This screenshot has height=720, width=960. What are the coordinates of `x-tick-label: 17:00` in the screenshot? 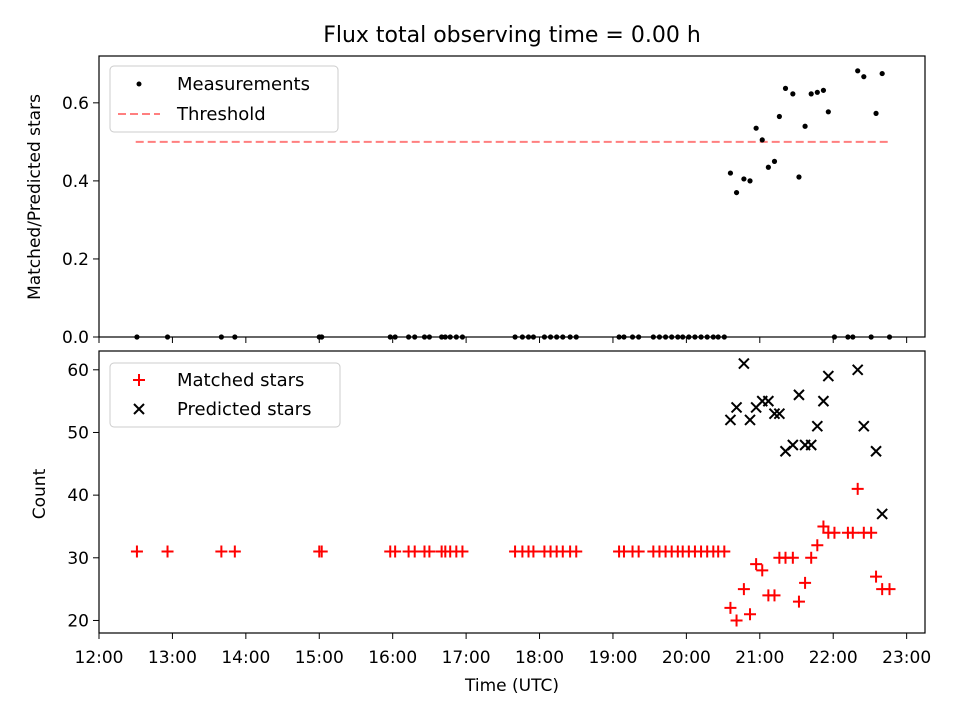 It's located at (466, 658).